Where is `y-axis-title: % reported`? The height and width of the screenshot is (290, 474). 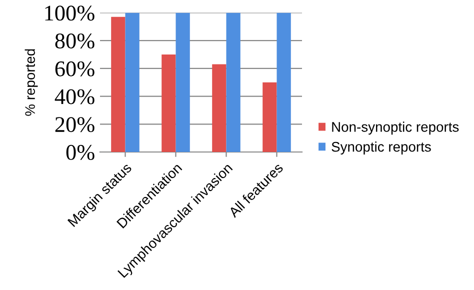
y-axis-title: % reported is located at coordinates (31, 82).